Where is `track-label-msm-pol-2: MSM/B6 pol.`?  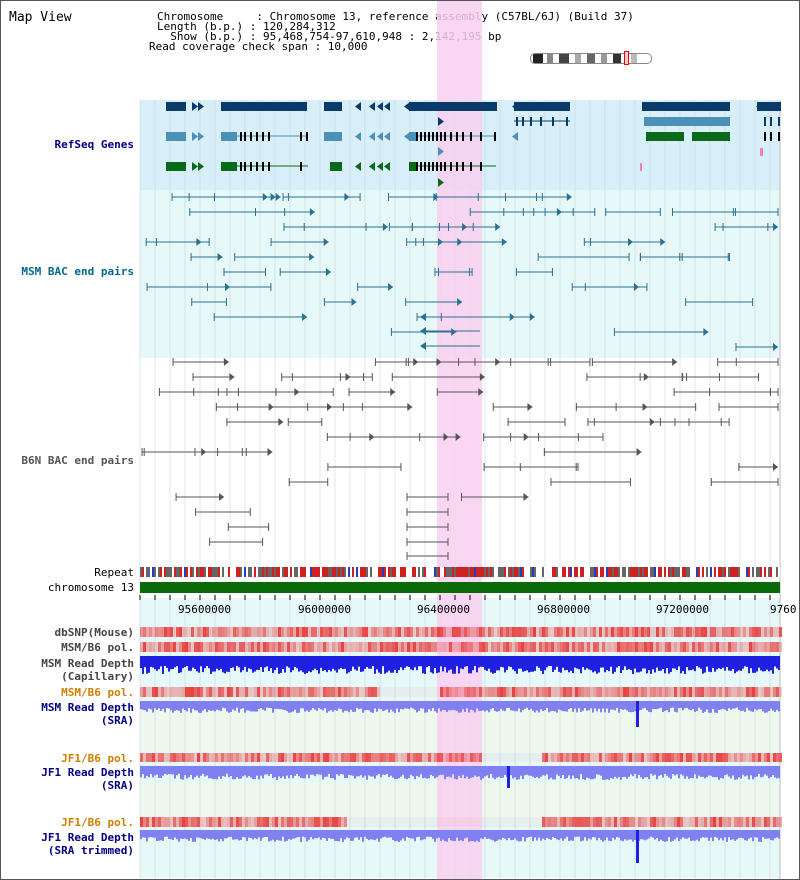 track-label-msm-pol-2: MSM/B6 pol. is located at coordinates (97, 692).